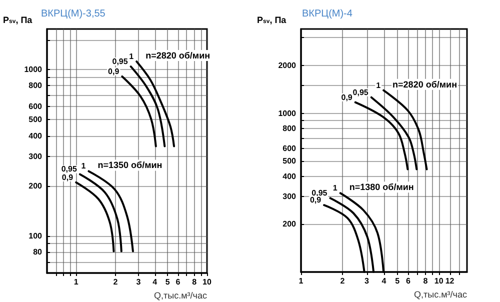  What do you see at coordinates (130, 165) in the screenshot?
I see `annotation: n=1350 об/мин` at bounding box center [130, 165].